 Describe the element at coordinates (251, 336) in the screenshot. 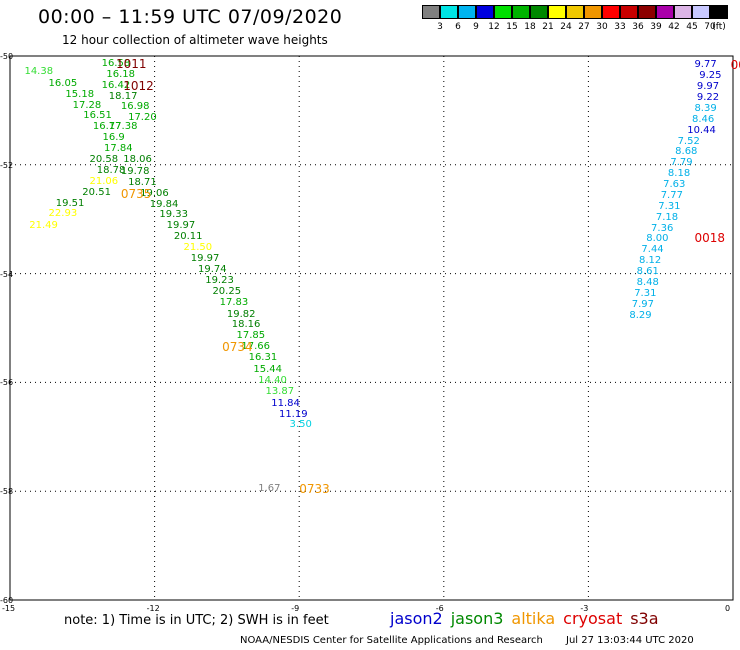

I see `wave-height-point: 17.85` at that location.